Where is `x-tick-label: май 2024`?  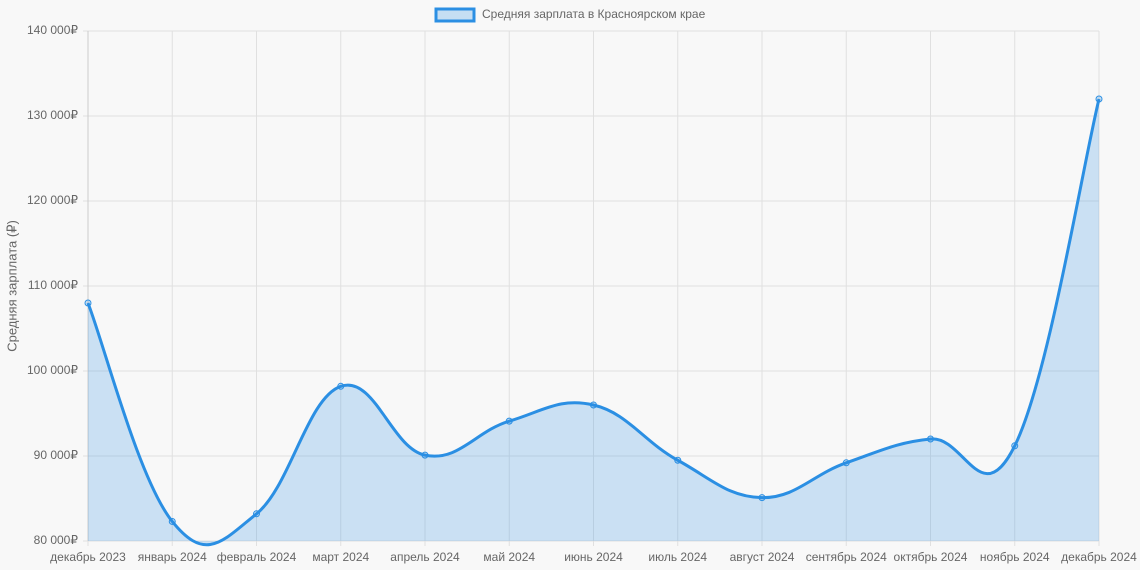 x-tick-label: май 2024 is located at coordinates (509, 557).